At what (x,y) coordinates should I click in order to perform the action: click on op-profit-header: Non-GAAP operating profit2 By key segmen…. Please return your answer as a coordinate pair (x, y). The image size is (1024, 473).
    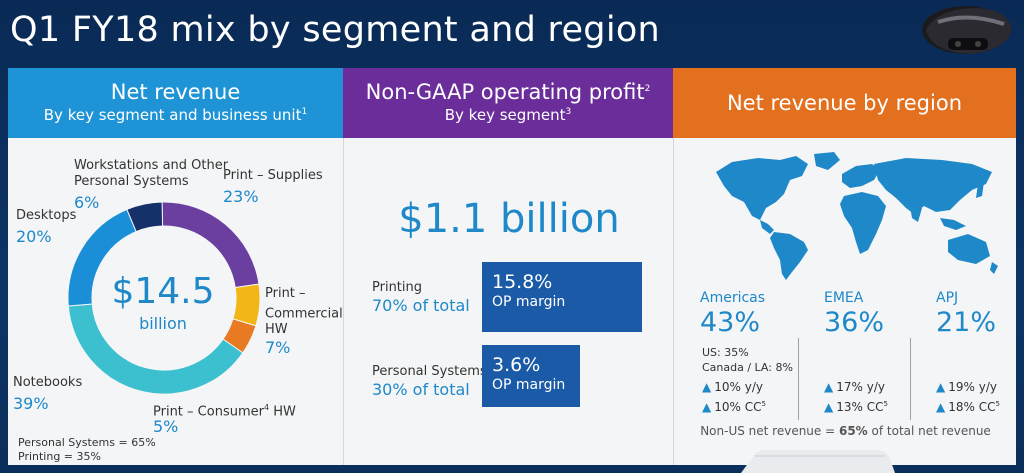
    Looking at the image, I should click on (508, 103).